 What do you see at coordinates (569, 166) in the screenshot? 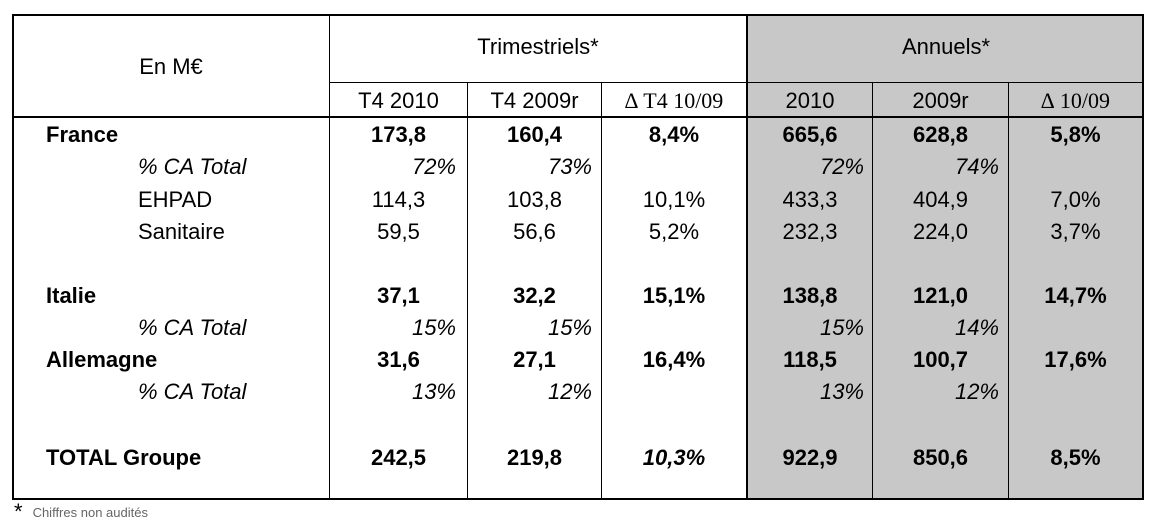
I see `cell: 73%` at bounding box center [569, 166].